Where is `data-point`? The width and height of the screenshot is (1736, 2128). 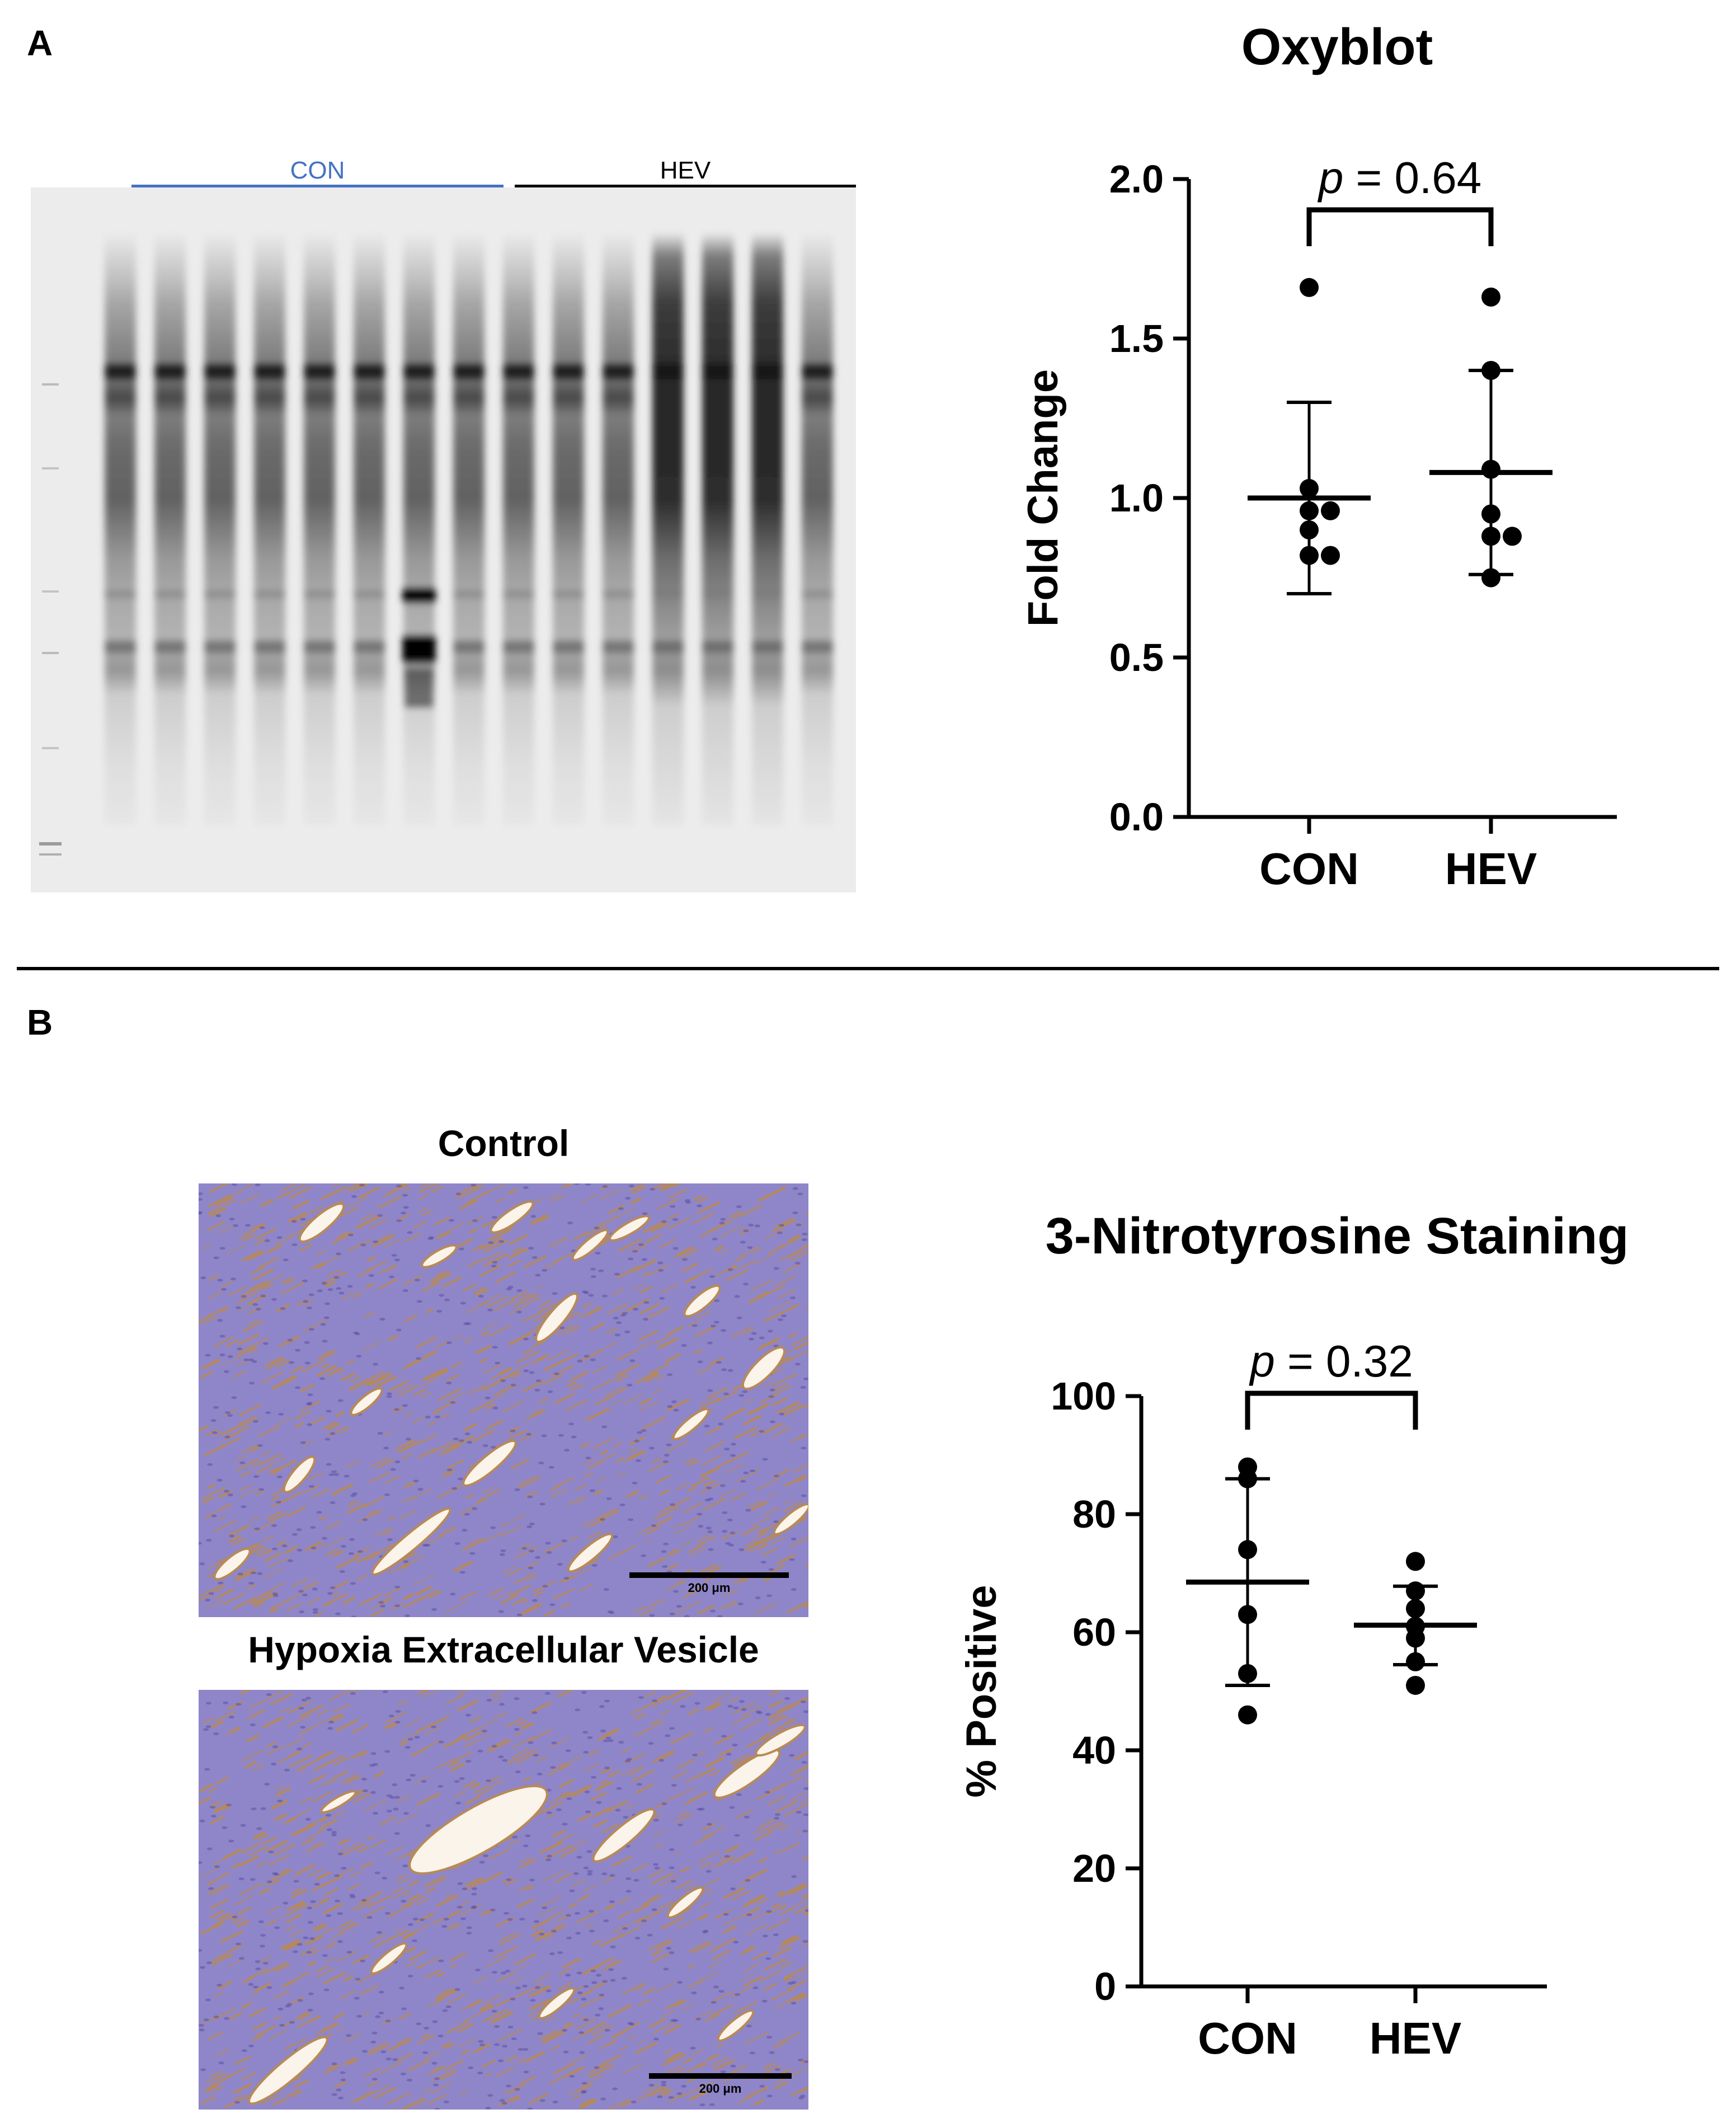 data-point is located at coordinates (1247, 1478).